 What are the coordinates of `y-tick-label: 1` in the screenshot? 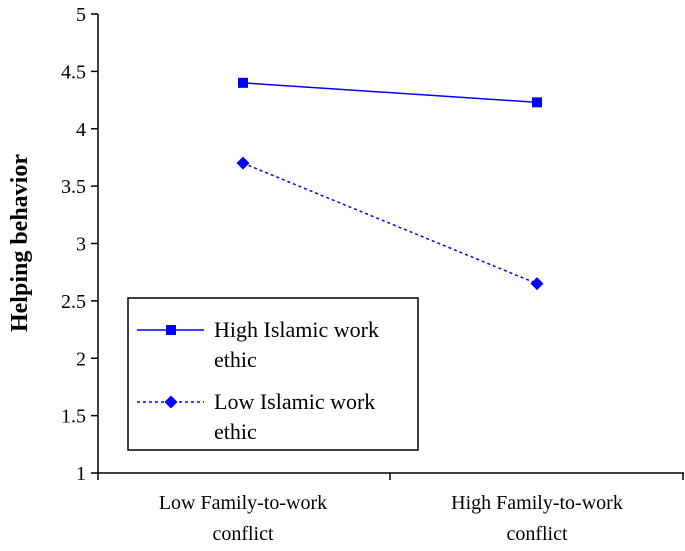 It's located at (81, 474).